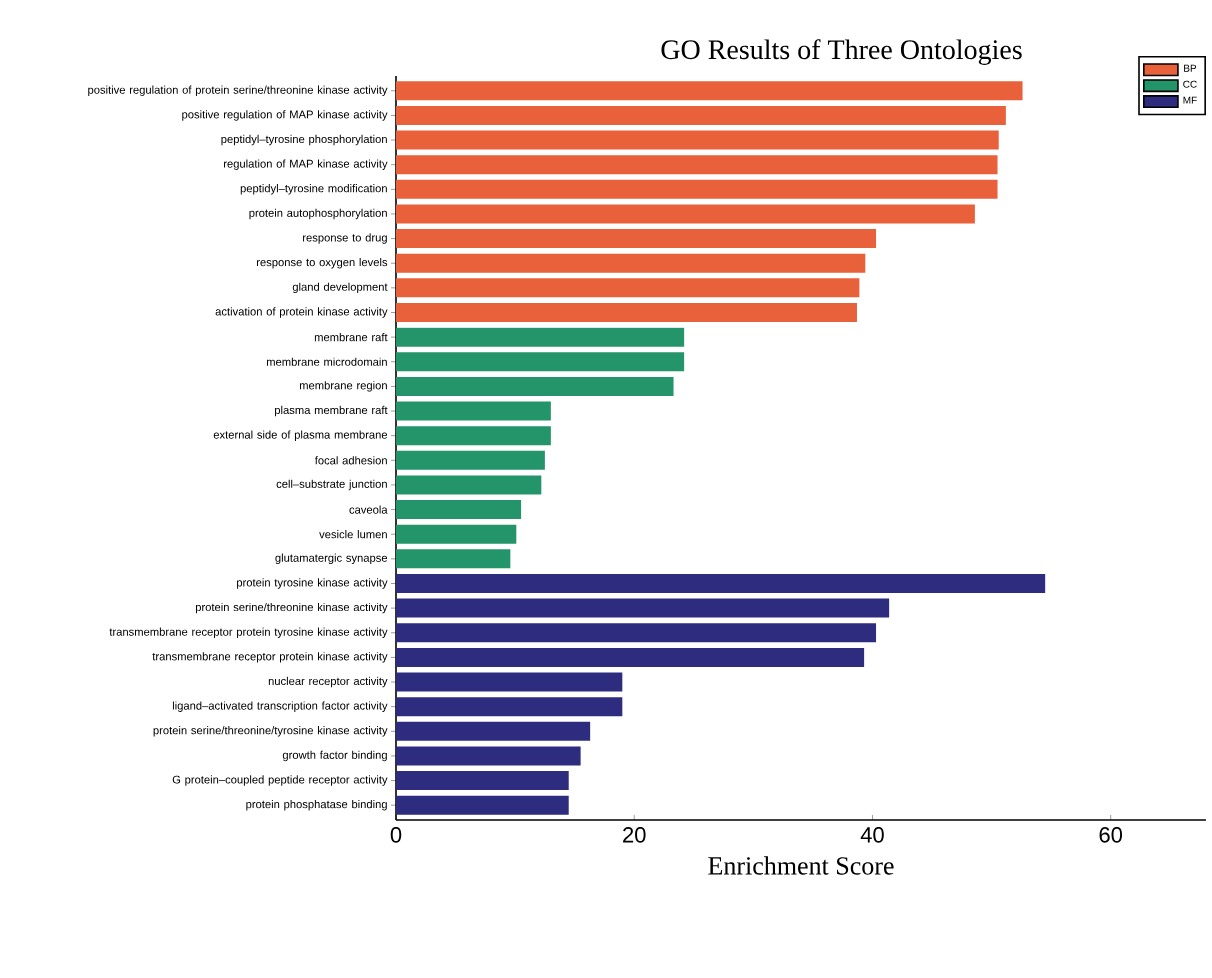 The width and height of the screenshot is (1212, 978). What do you see at coordinates (634, 835) in the screenshot?
I see `x-tick-label: 20` at bounding box center [634, 835].